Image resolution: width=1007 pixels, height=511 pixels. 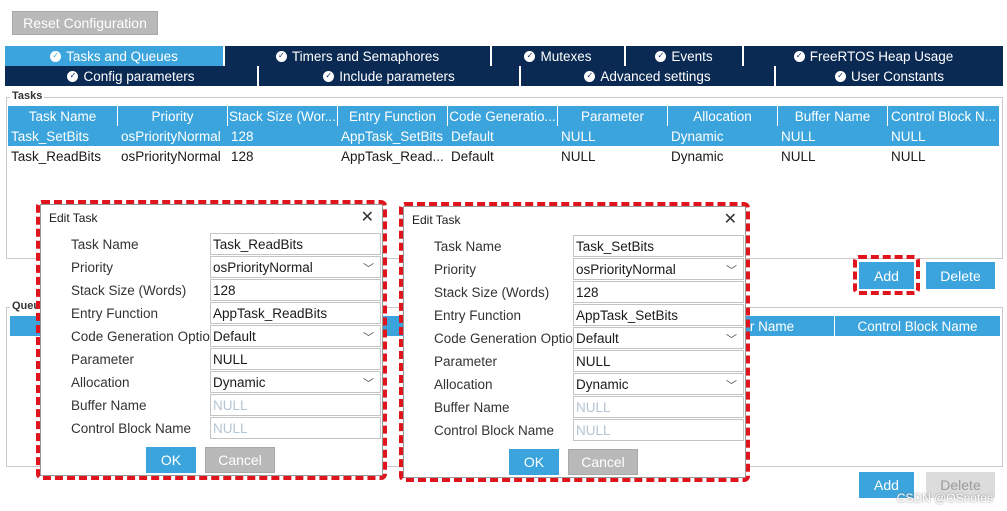 I want to click on column-header: Parameter, so click(x=613, y=116).